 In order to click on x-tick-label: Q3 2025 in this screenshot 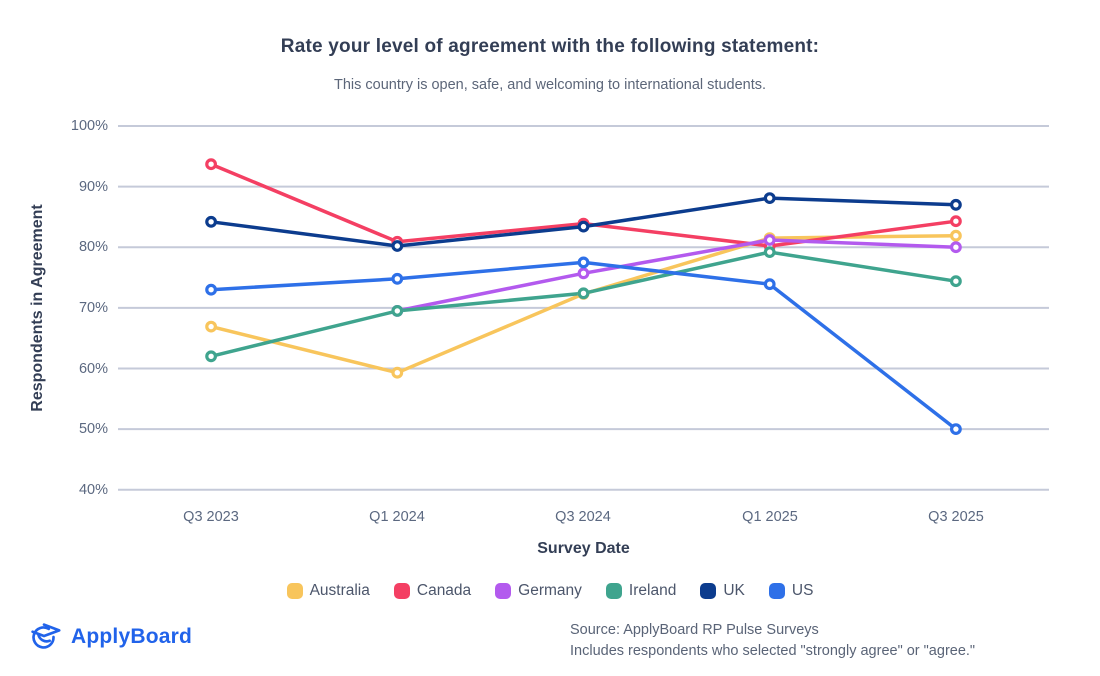, I will do `click(956, 517)`.